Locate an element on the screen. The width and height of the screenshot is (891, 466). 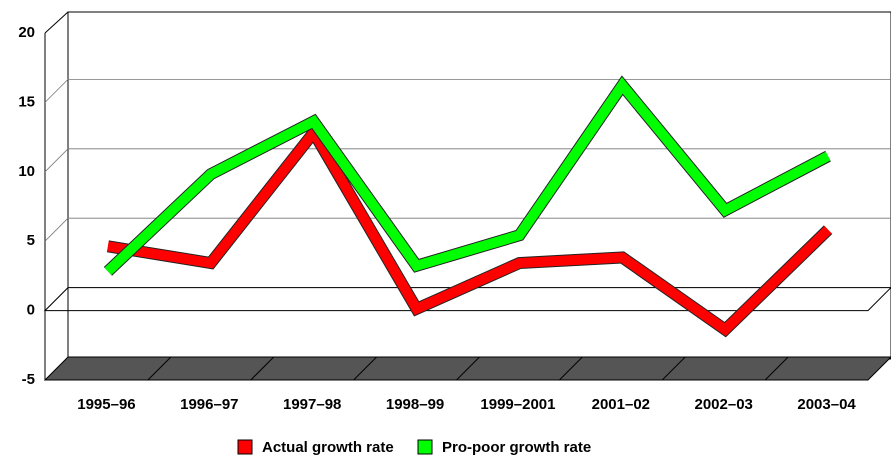
legend-label: Actual growth rate is located at coordinates (328, 447).